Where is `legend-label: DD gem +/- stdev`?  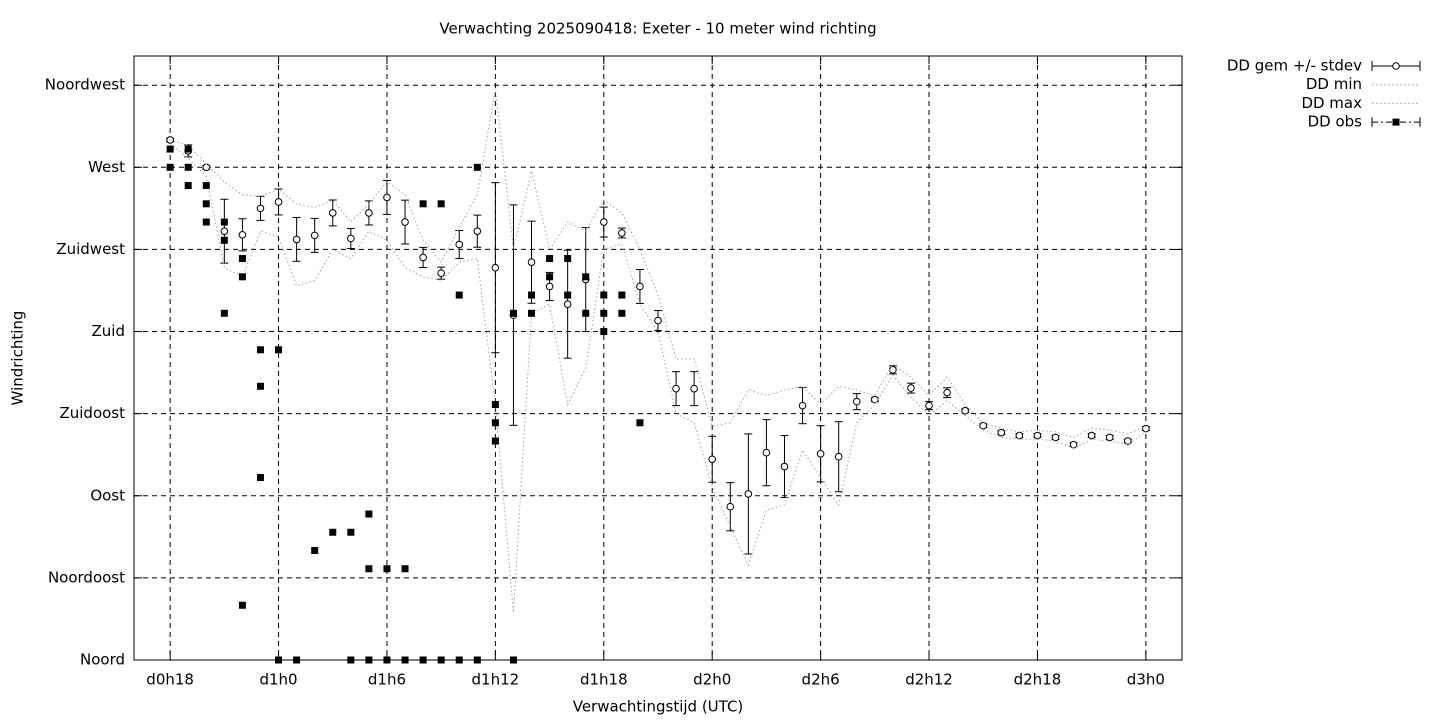
legend-label: DD gem +/- stdev is located at coordinates (1294, 66).